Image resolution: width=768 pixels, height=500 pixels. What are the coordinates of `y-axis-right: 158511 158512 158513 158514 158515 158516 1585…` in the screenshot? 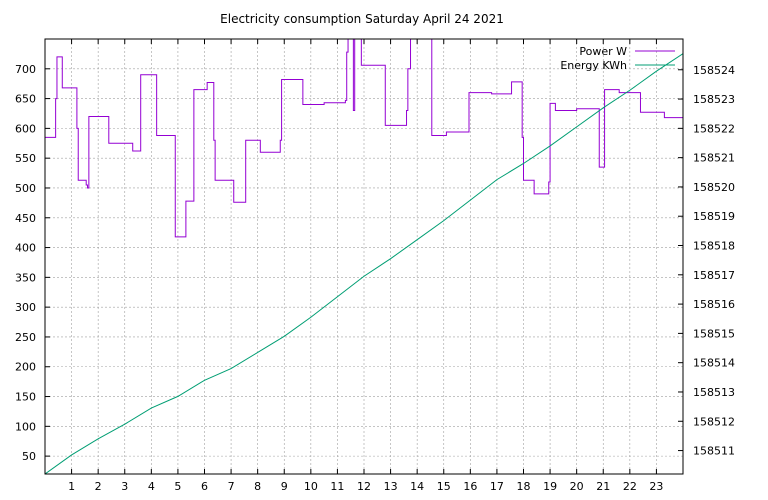 It's located at (706, 261).